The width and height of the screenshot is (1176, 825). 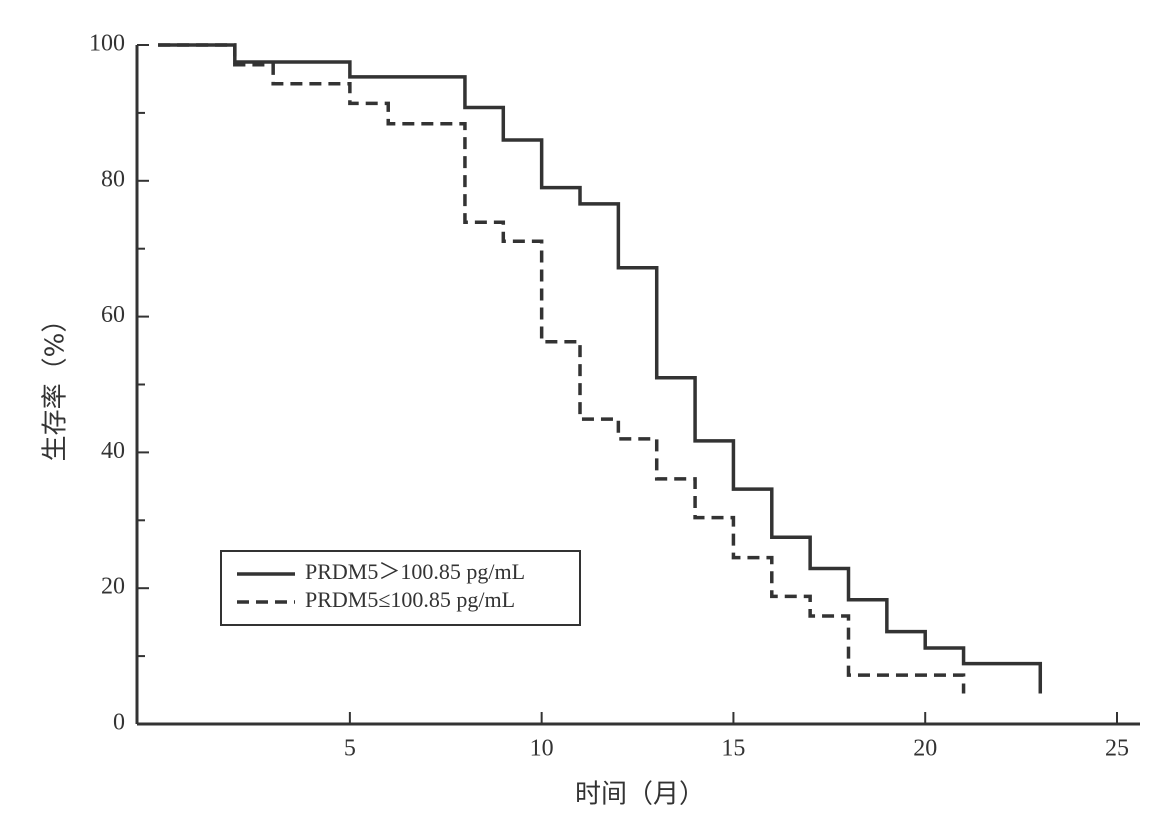 I want to click on y-tick-label: 60, so click(x=113, y=315).